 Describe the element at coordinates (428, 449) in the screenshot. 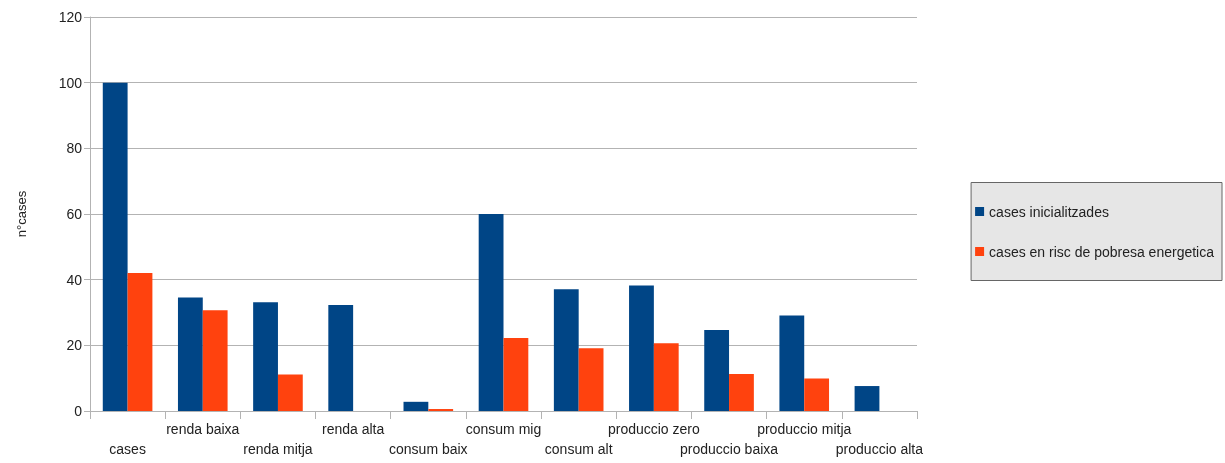

I see `x-tick-label: consum baix` at that location.